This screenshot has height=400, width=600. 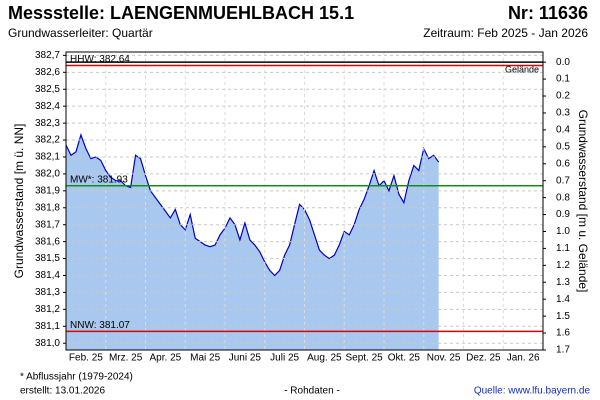 What do you see at coordinates (483, 358) in the screenshot?
I see `x-tick-label: Dez. 25` at bounding box center [483, 358].